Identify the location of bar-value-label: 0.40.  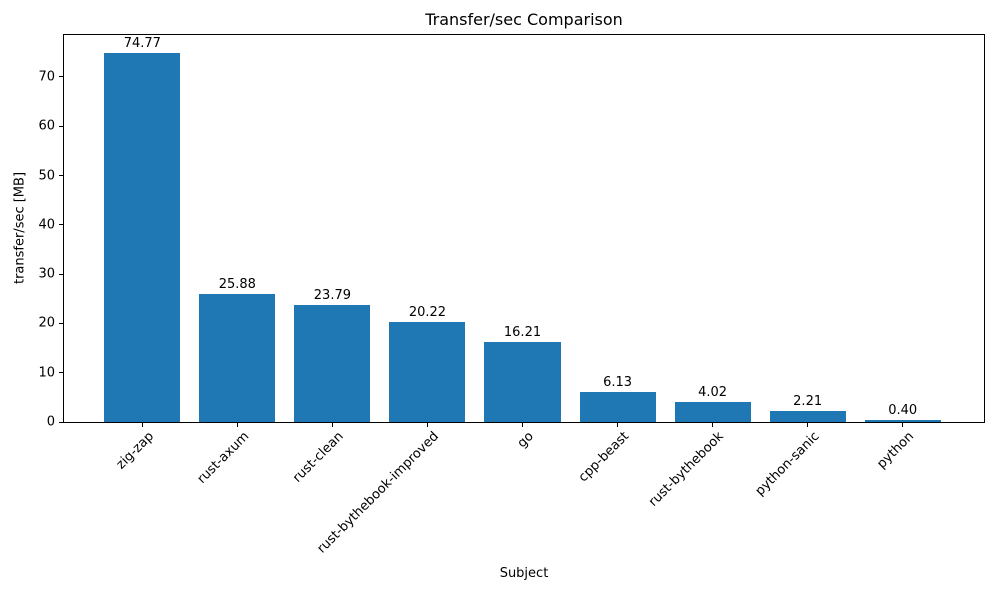
(903, 411).